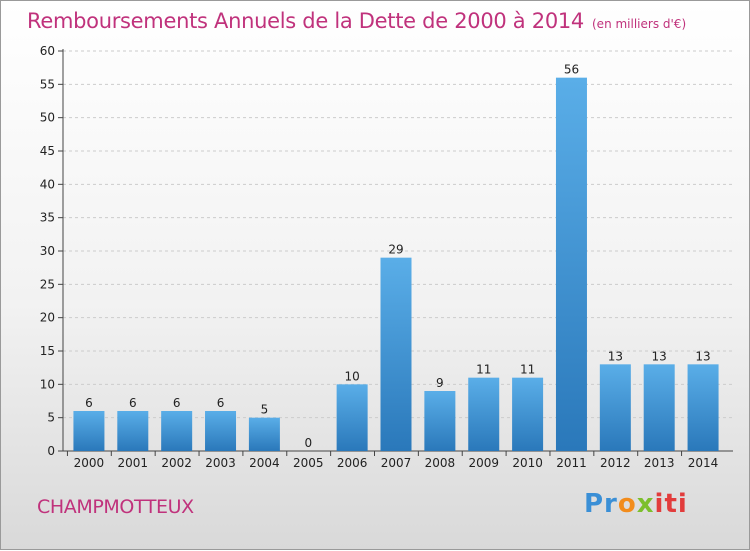  I want to click on y-tick-label-45: 45, so click(47, 151).